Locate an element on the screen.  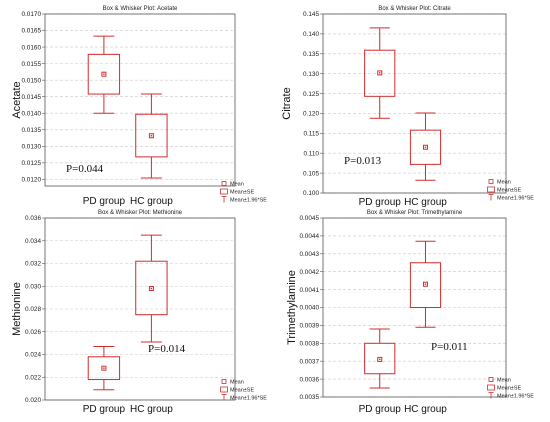
chart-title: Box & Whisker Plot: Trimethylamine is located at coordinates (415, 213).